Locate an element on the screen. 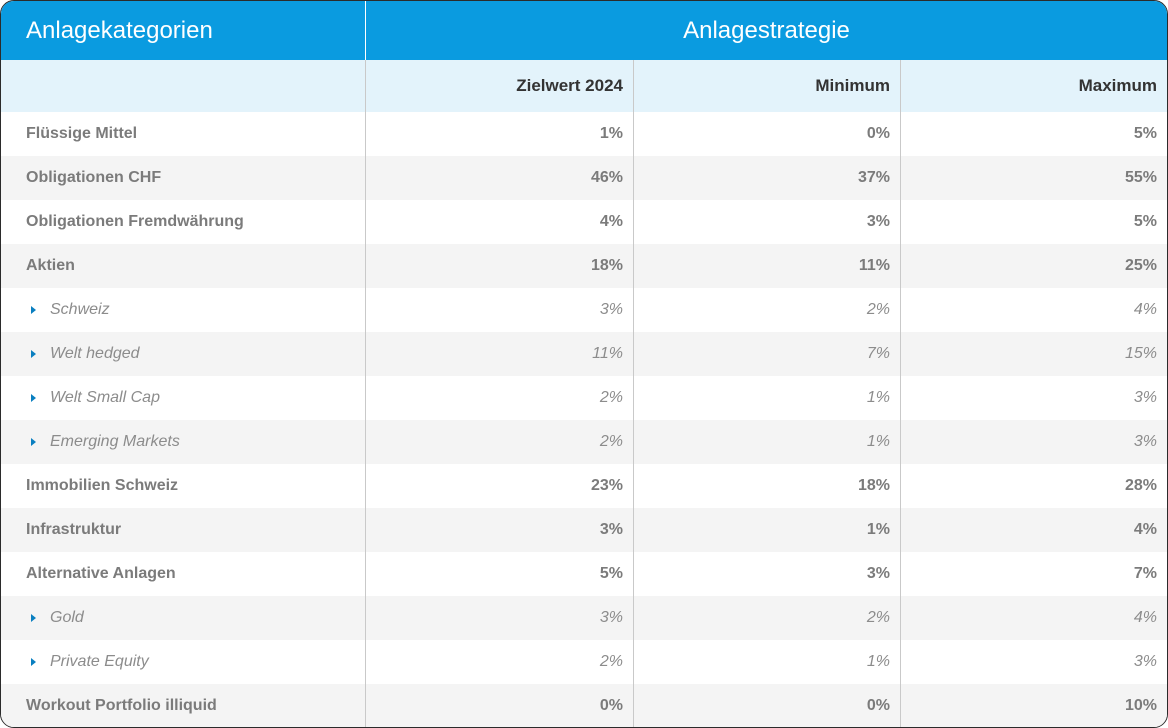 Image resolution: width=1168 pixels, height=728 pixels. row-label-text: Aktien is located at coordinates (50, 265).